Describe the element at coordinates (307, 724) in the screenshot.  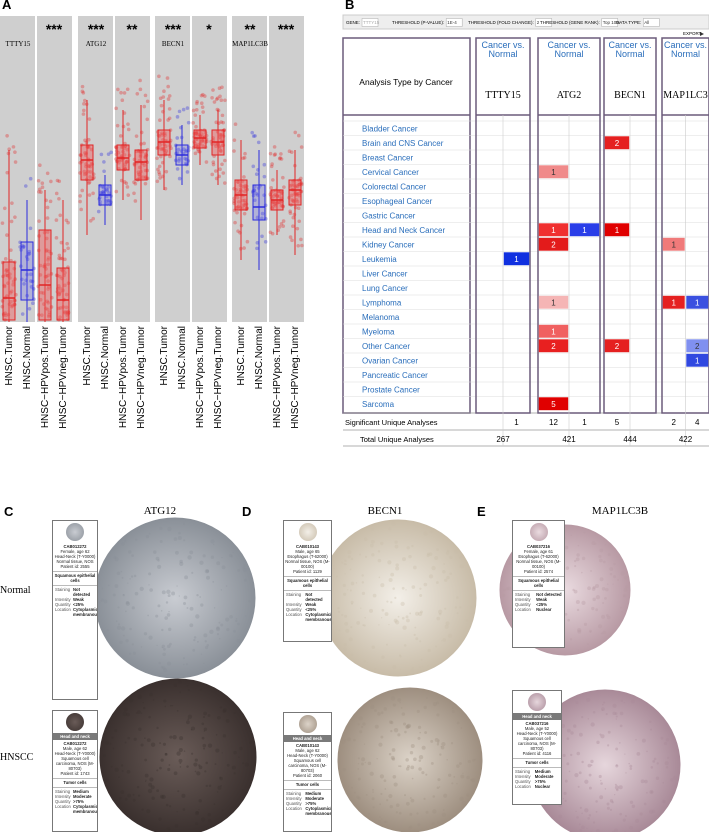
I see `thumbnail-image` at that location.